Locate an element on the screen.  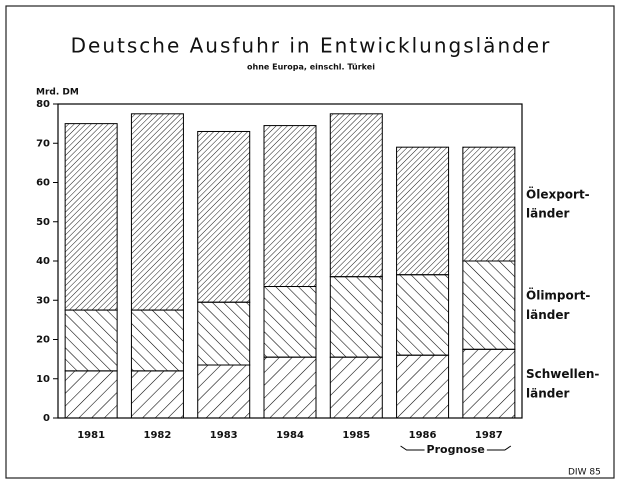
y-tick-label: 10 is located at coordinates (43, 379).